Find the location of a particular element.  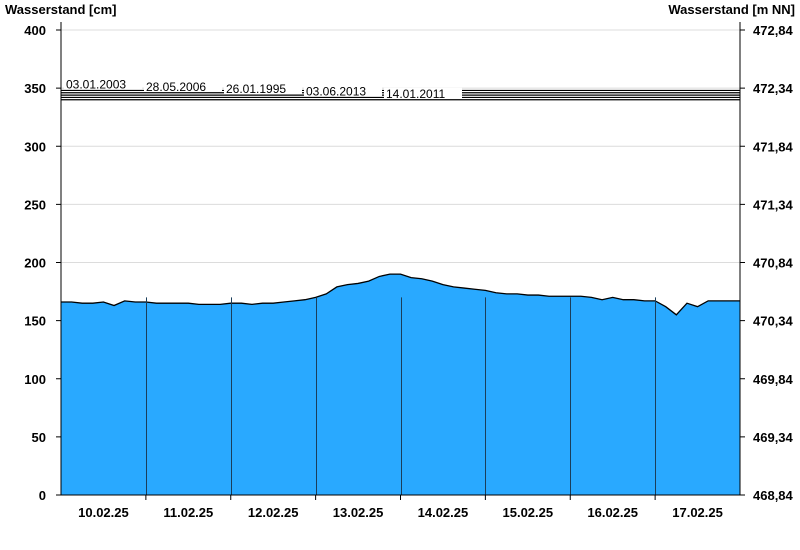

x-tick-label: 11.02.25 is located at coordinates (188, 512).